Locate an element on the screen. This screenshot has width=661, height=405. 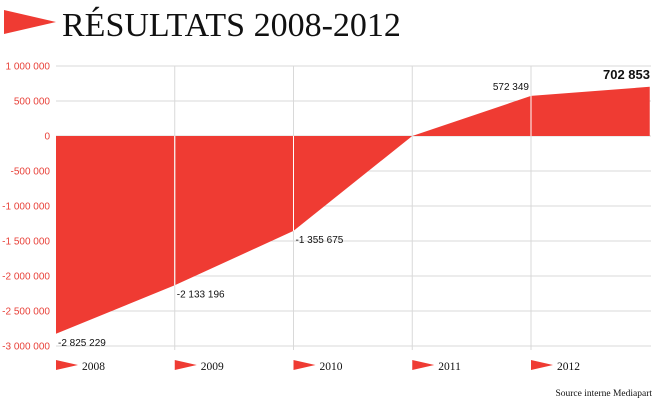
data-label-last: 702 853 is located at coordinates (626, 74).